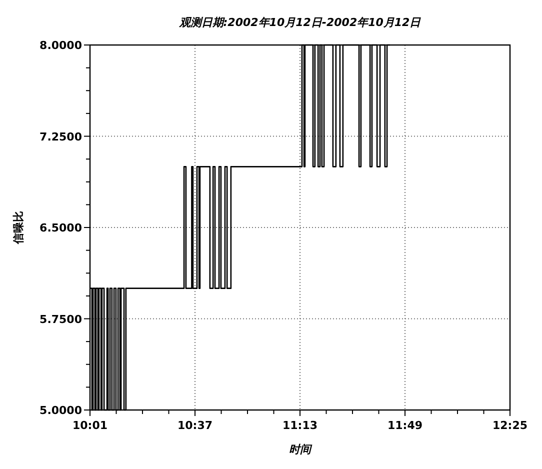 The width and height of the screenshot is (542, 469). What do you see at coordinates (405, 425) in the screenshot?
I see `x-tick-label: 11:49` at bounding box center [405, 425].